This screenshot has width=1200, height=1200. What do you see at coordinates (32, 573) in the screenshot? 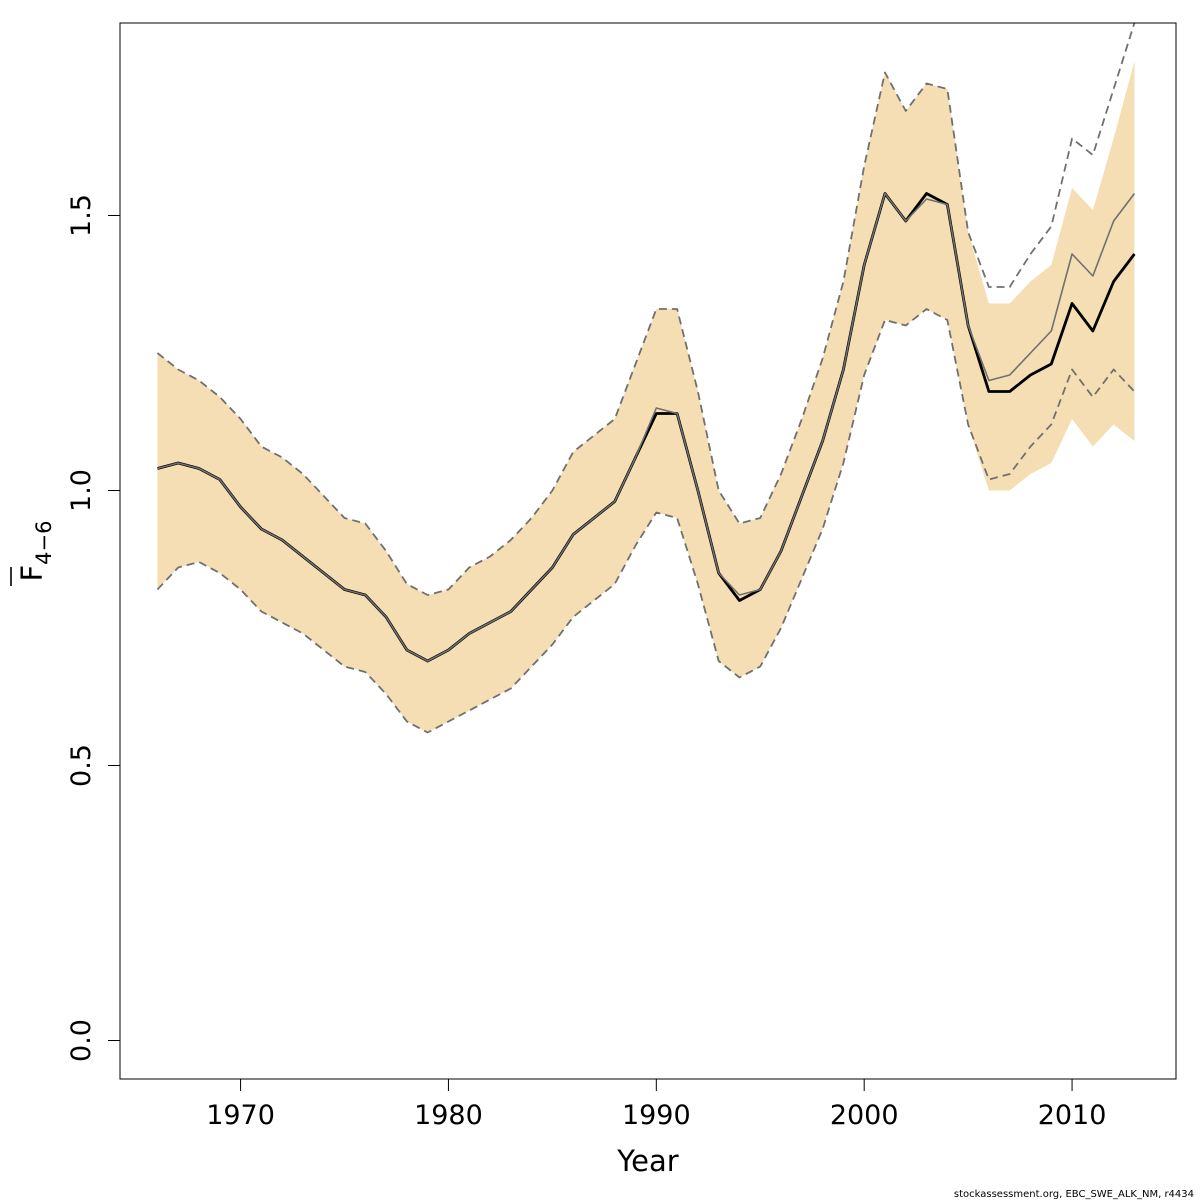
I see `y-axis-title-base: F` at bounding box center [32, 573].